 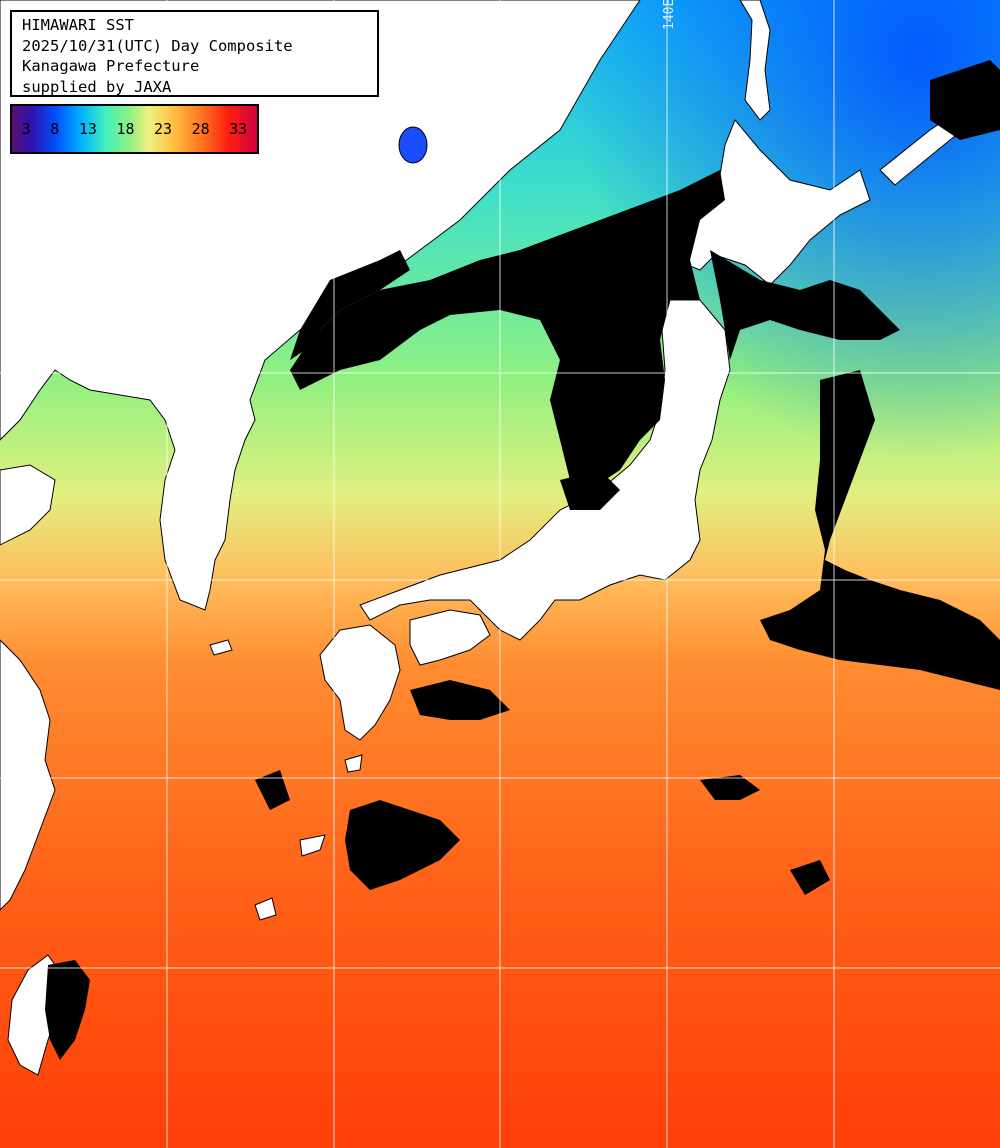 What do you see at coordinates (450, 637) in the screenshot?
I see `land-shikoku` at bounding box center [450, 637].